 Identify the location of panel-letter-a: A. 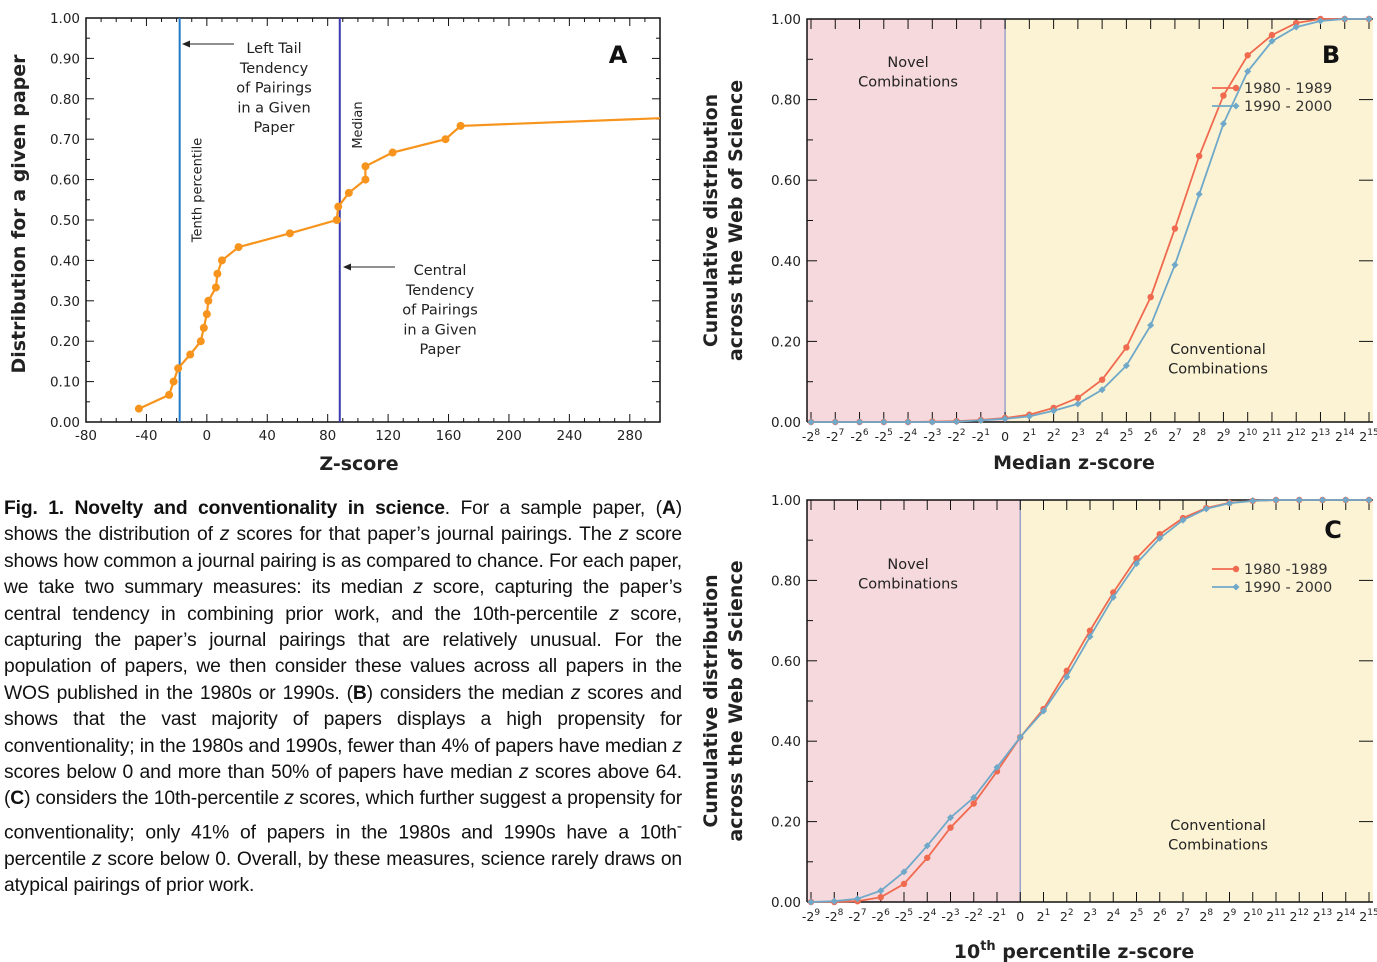
(618, 55).